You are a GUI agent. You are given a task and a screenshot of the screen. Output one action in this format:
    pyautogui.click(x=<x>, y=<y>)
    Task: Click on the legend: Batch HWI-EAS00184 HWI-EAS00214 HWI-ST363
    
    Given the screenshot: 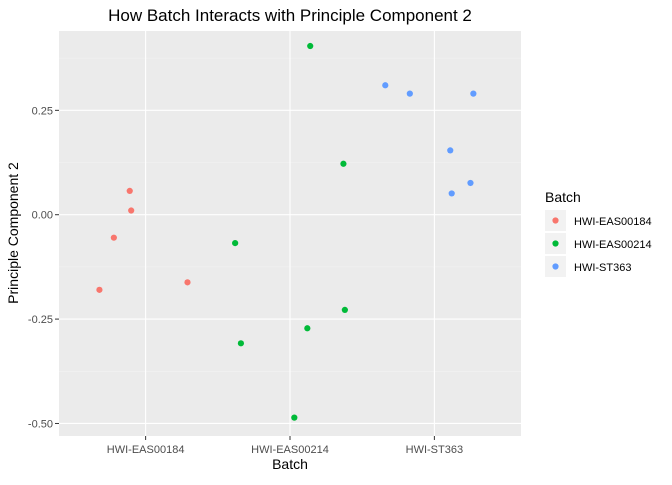 What is the action you would take?
    pyautogui.click(x=598, y=233)
    